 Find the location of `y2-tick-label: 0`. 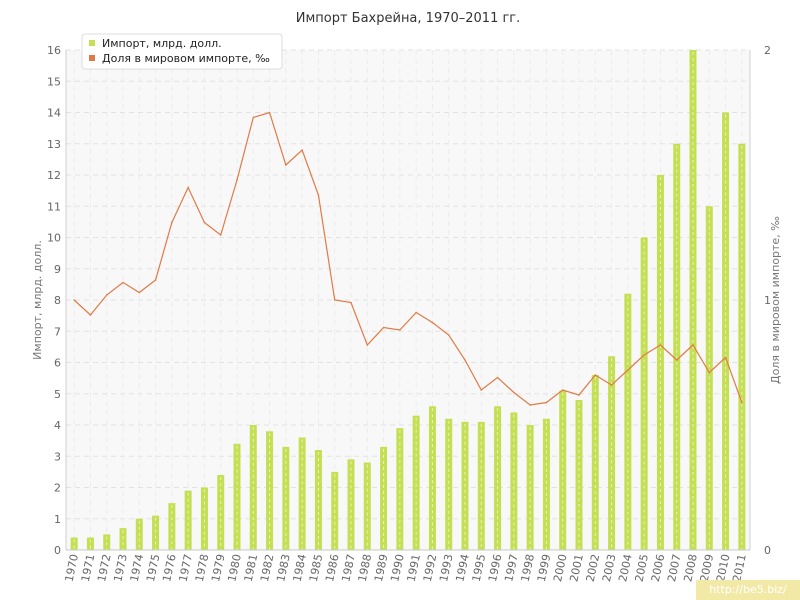

y2-tick-label: 0 is located at coordinates (767, 550).